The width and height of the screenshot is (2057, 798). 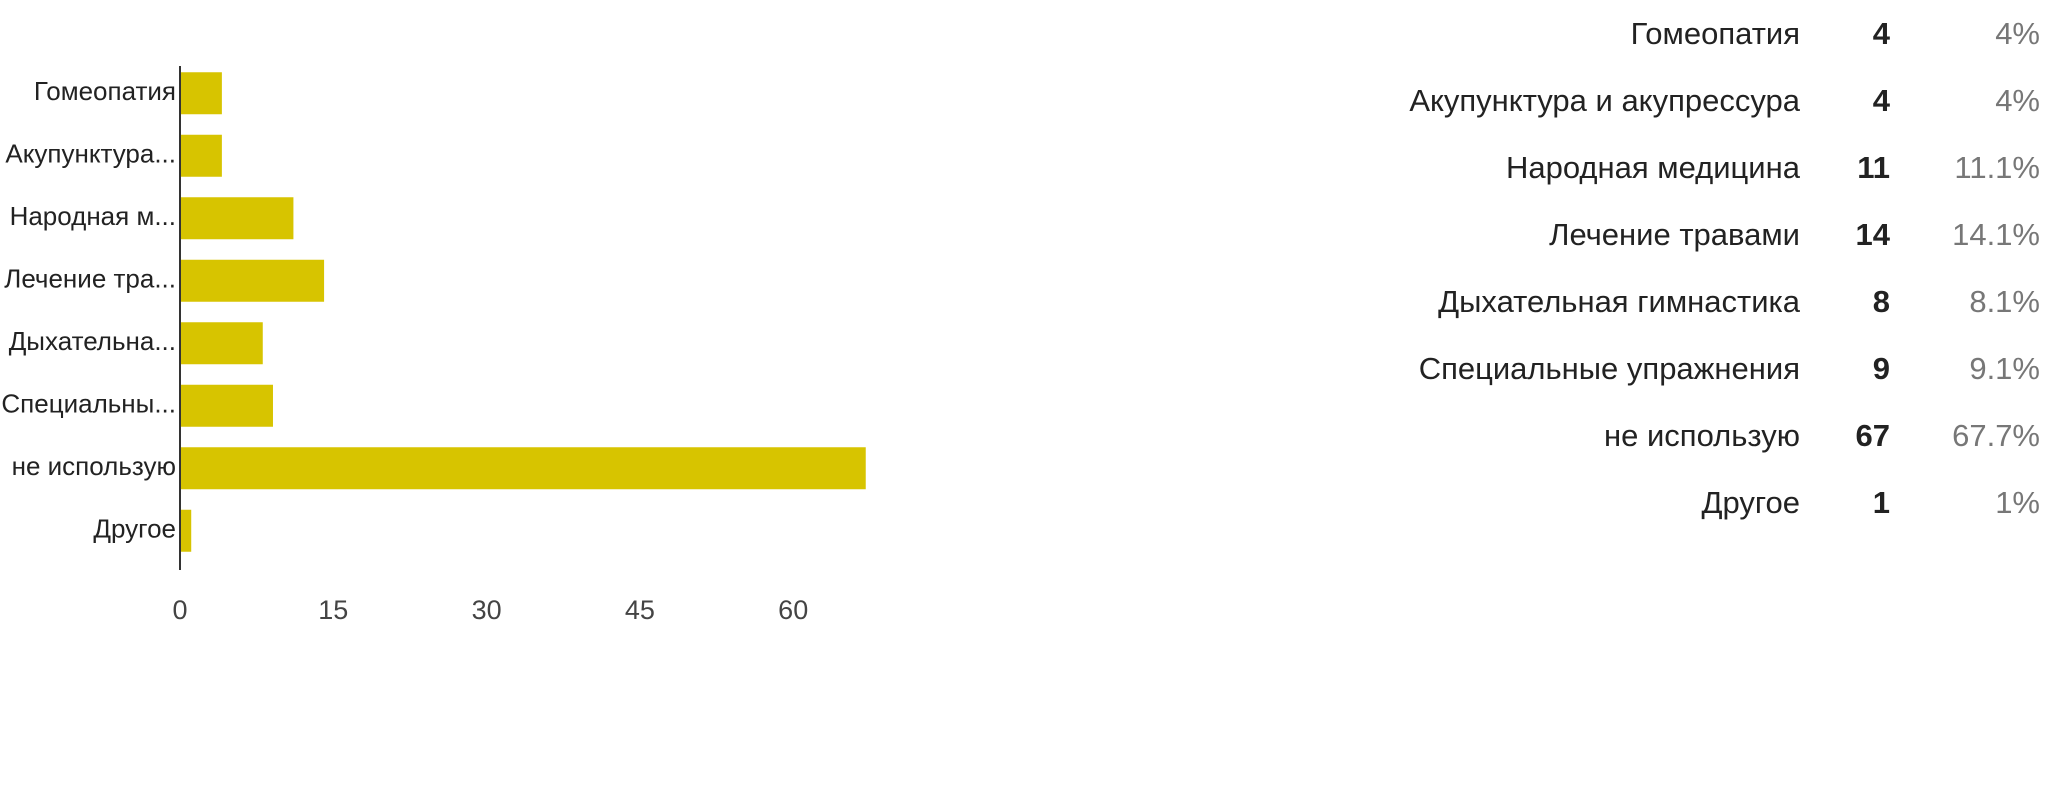 I want to click on summary-count: 11, so click(x=1873, y=167).